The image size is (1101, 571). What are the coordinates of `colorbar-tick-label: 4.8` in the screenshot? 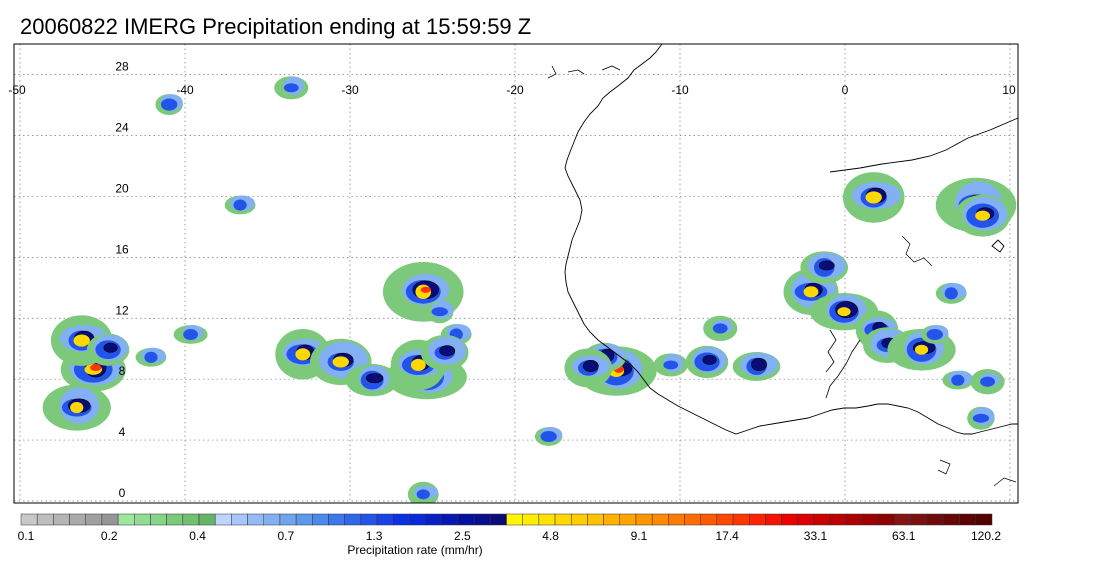 It's located at (550, 536).